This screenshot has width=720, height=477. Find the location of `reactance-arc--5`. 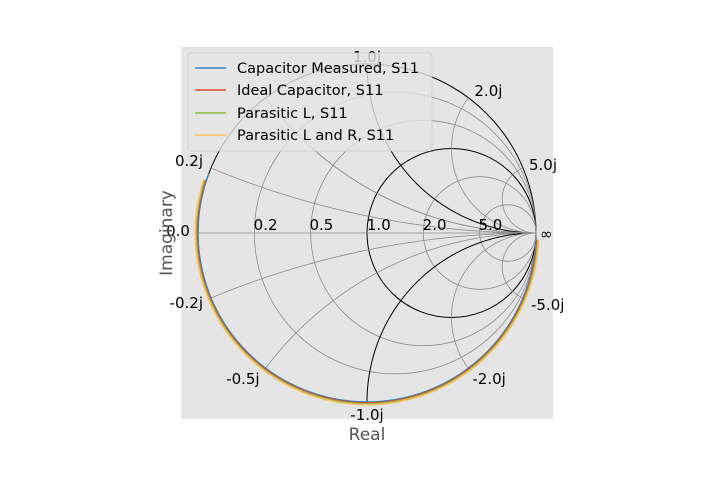

reactance-arc--5 is located at coordinates (519, 265).